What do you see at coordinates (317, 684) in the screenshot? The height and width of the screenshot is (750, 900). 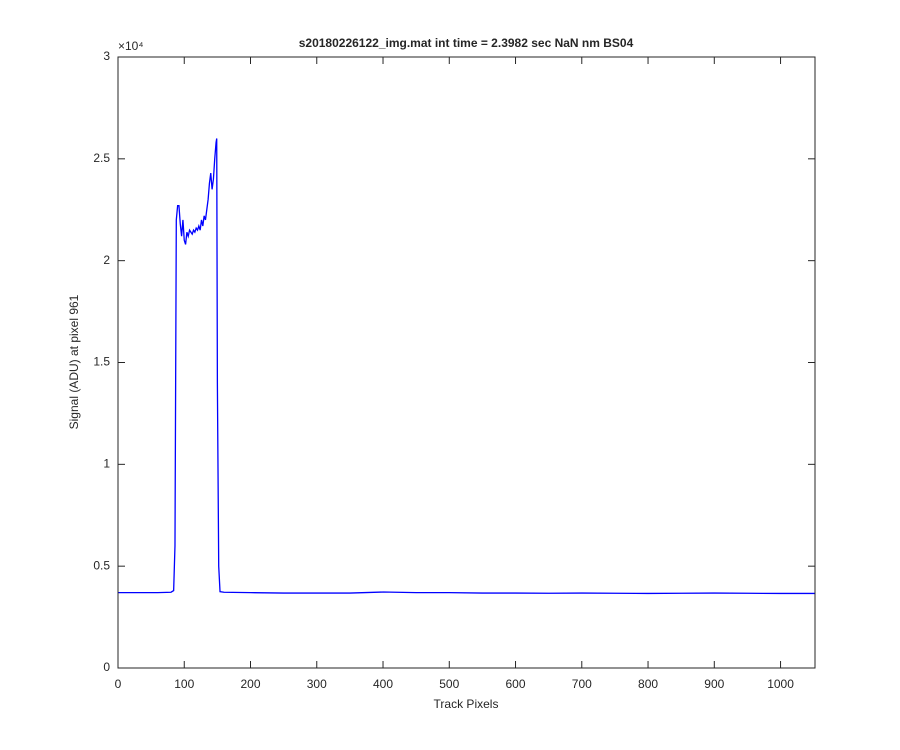 I see `x-tick-label: 300` at bounding box center [317, 684].